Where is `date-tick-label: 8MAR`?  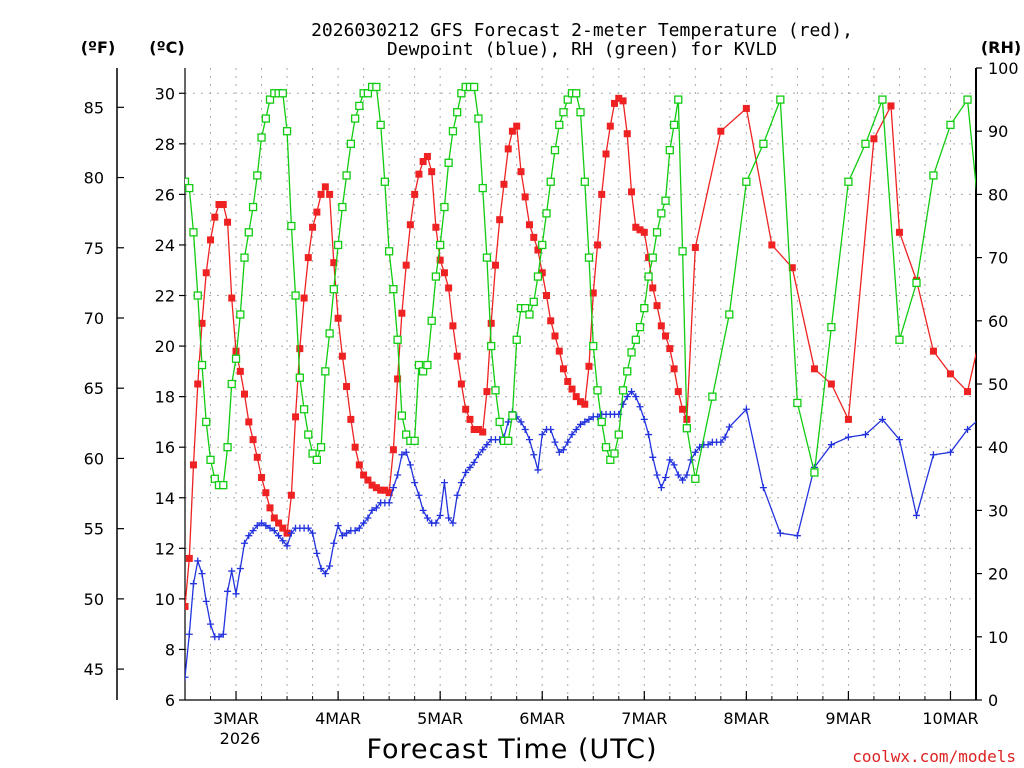 date-tick-label: 8MAR is located at coordinates (746, 718).